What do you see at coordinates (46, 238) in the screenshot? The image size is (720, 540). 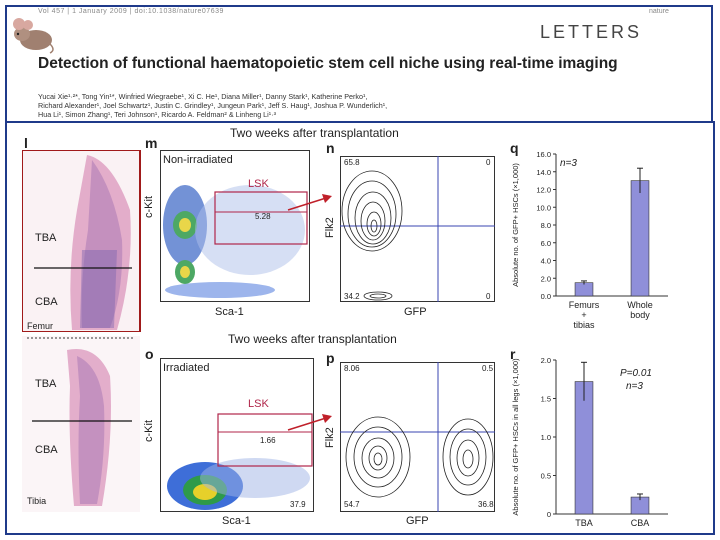 I see `femur-tba-label: TBA` at bounding box center [46, 238].